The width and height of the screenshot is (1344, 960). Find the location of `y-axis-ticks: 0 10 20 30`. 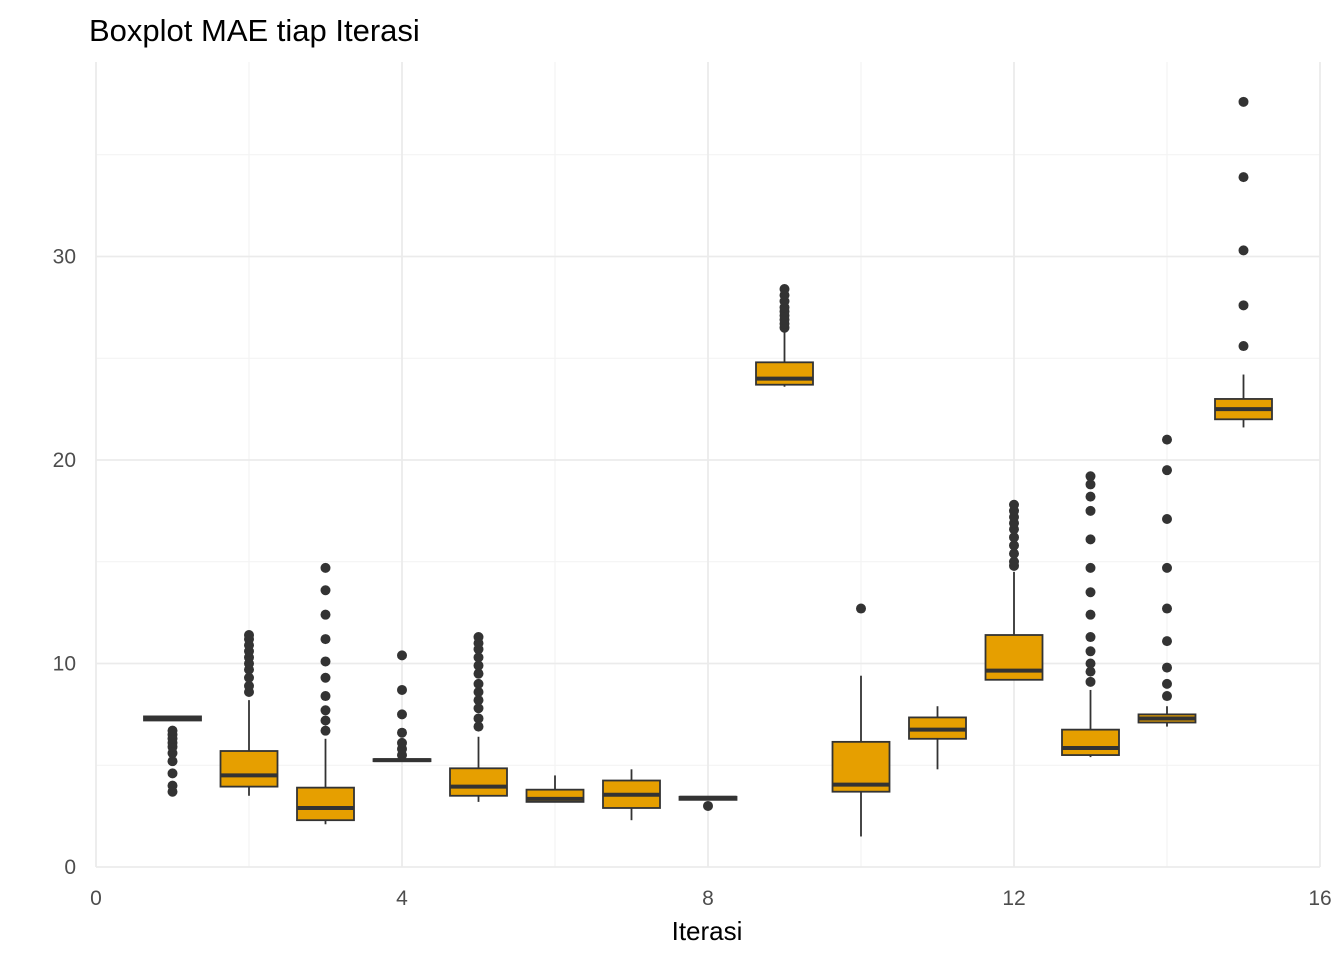

y-axis-ticks: 0 10 20 30 is located at coordinates (64, 563).